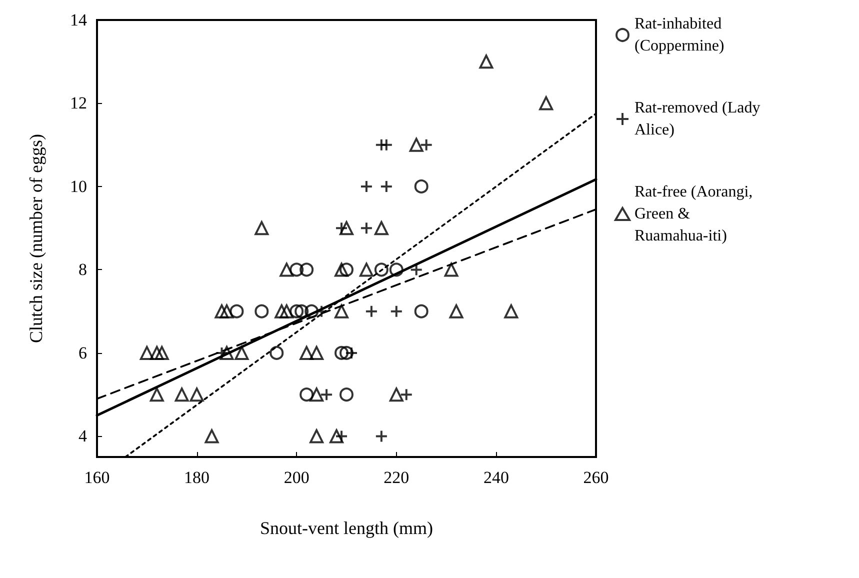 The image size is (859, 578). I want to click on x-axis-title: Snout-vent length (mm), so click(346, 528).